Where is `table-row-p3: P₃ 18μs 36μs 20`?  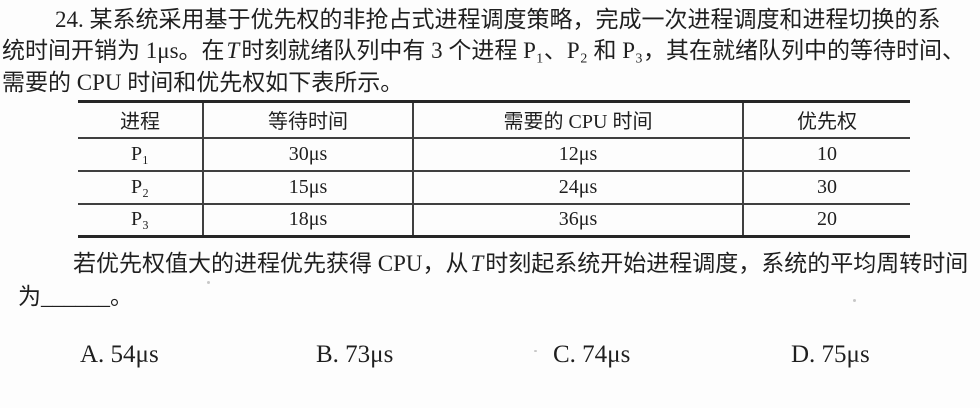 table-row-p3: P₃ 18μs 36μs 20 is located at coordinates (494, 220).